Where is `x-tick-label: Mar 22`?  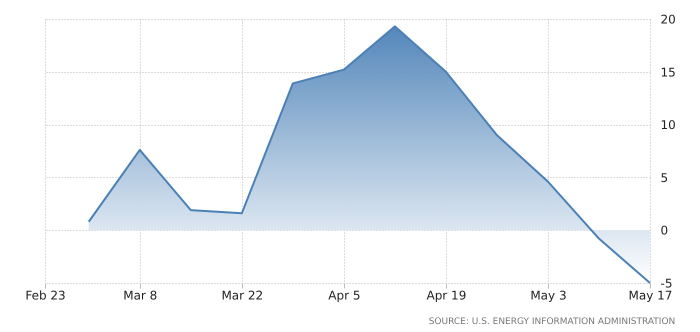 x-tick-label: Mar 22 is located at coordinates (242, 295).